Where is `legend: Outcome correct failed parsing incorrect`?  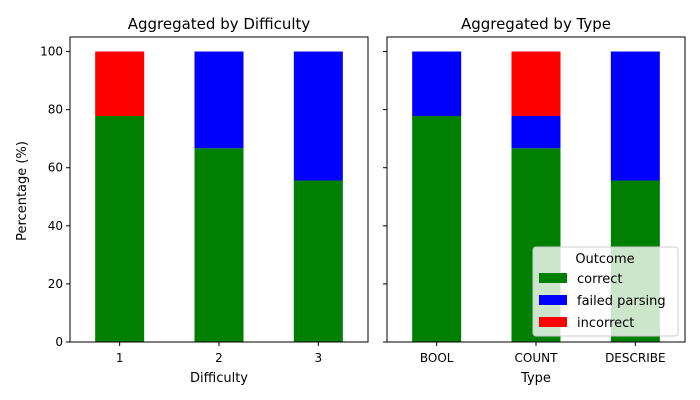
legend: Outcome correct failed parsing incorrect is located at coordinates (605, 291).